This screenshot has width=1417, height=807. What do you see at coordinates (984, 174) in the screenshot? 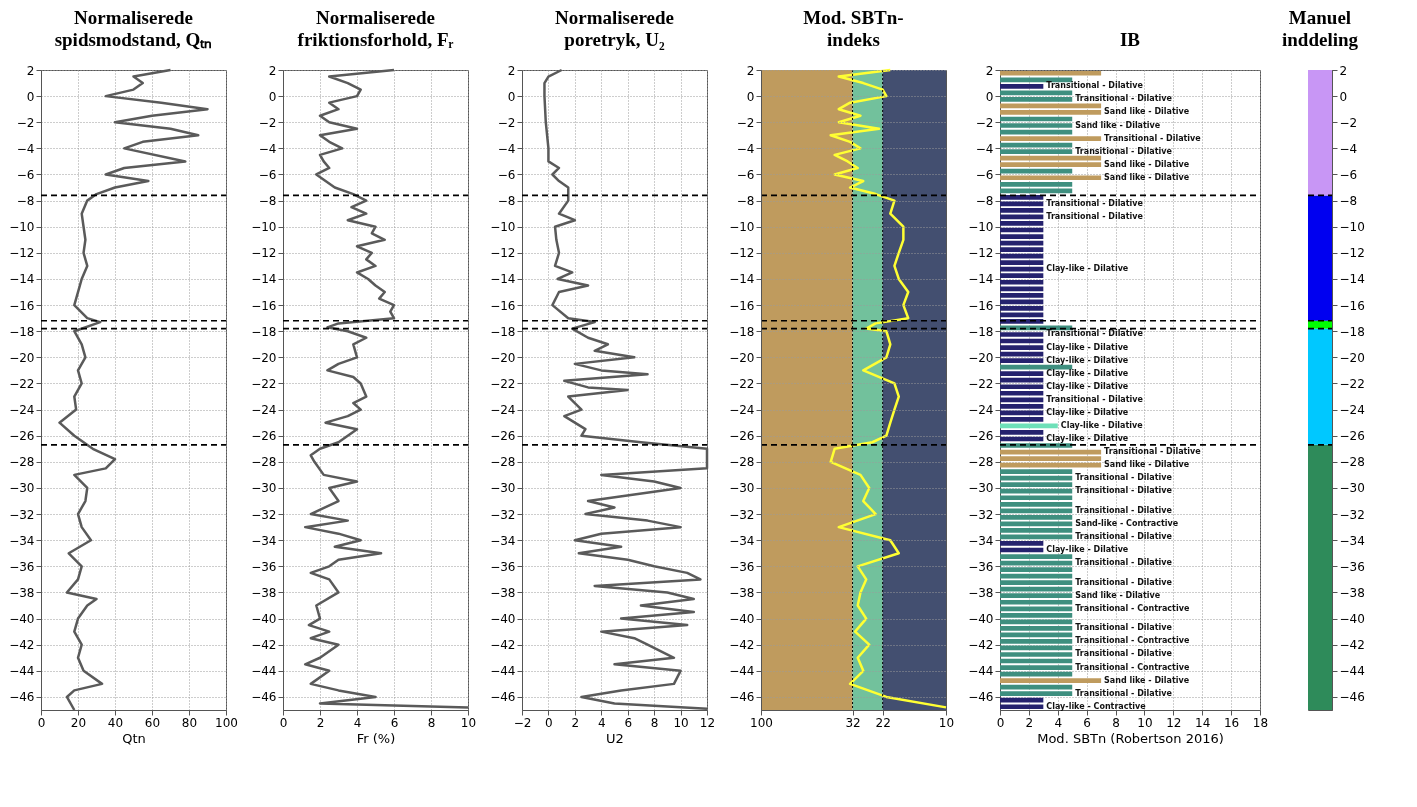
I see `y-tick-label: −6` at bounding box center [984, 174].